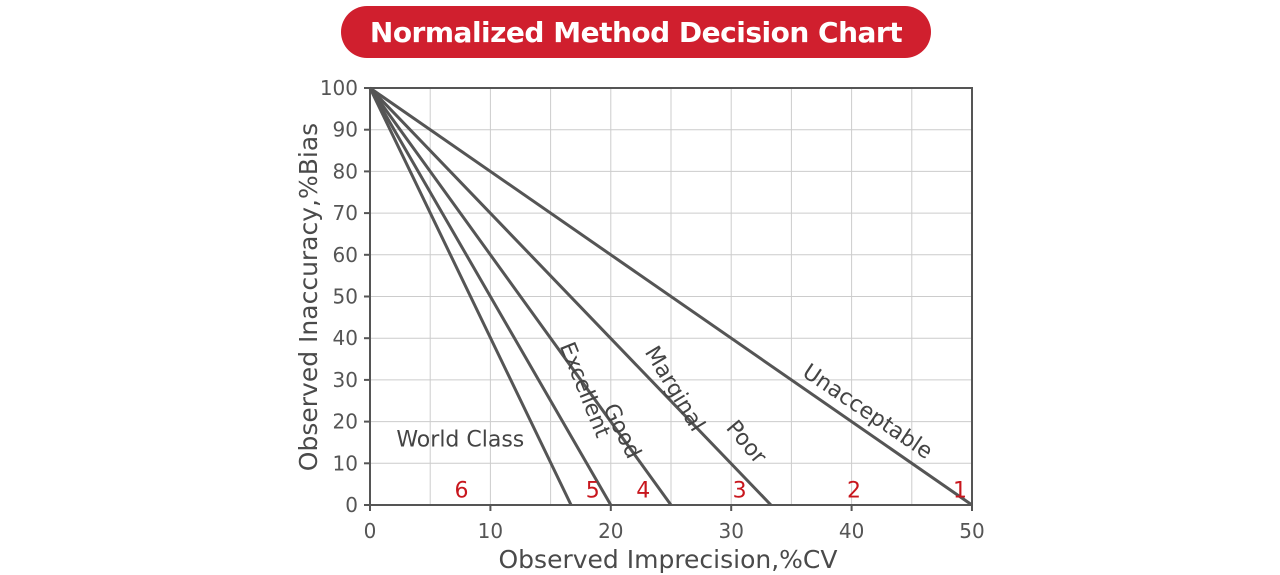 The height and width of the screenshot is (575, 1280). Describe the element at coordinates (851, 531) in the screenshot. I see `x-tick-label: 40` at that location.